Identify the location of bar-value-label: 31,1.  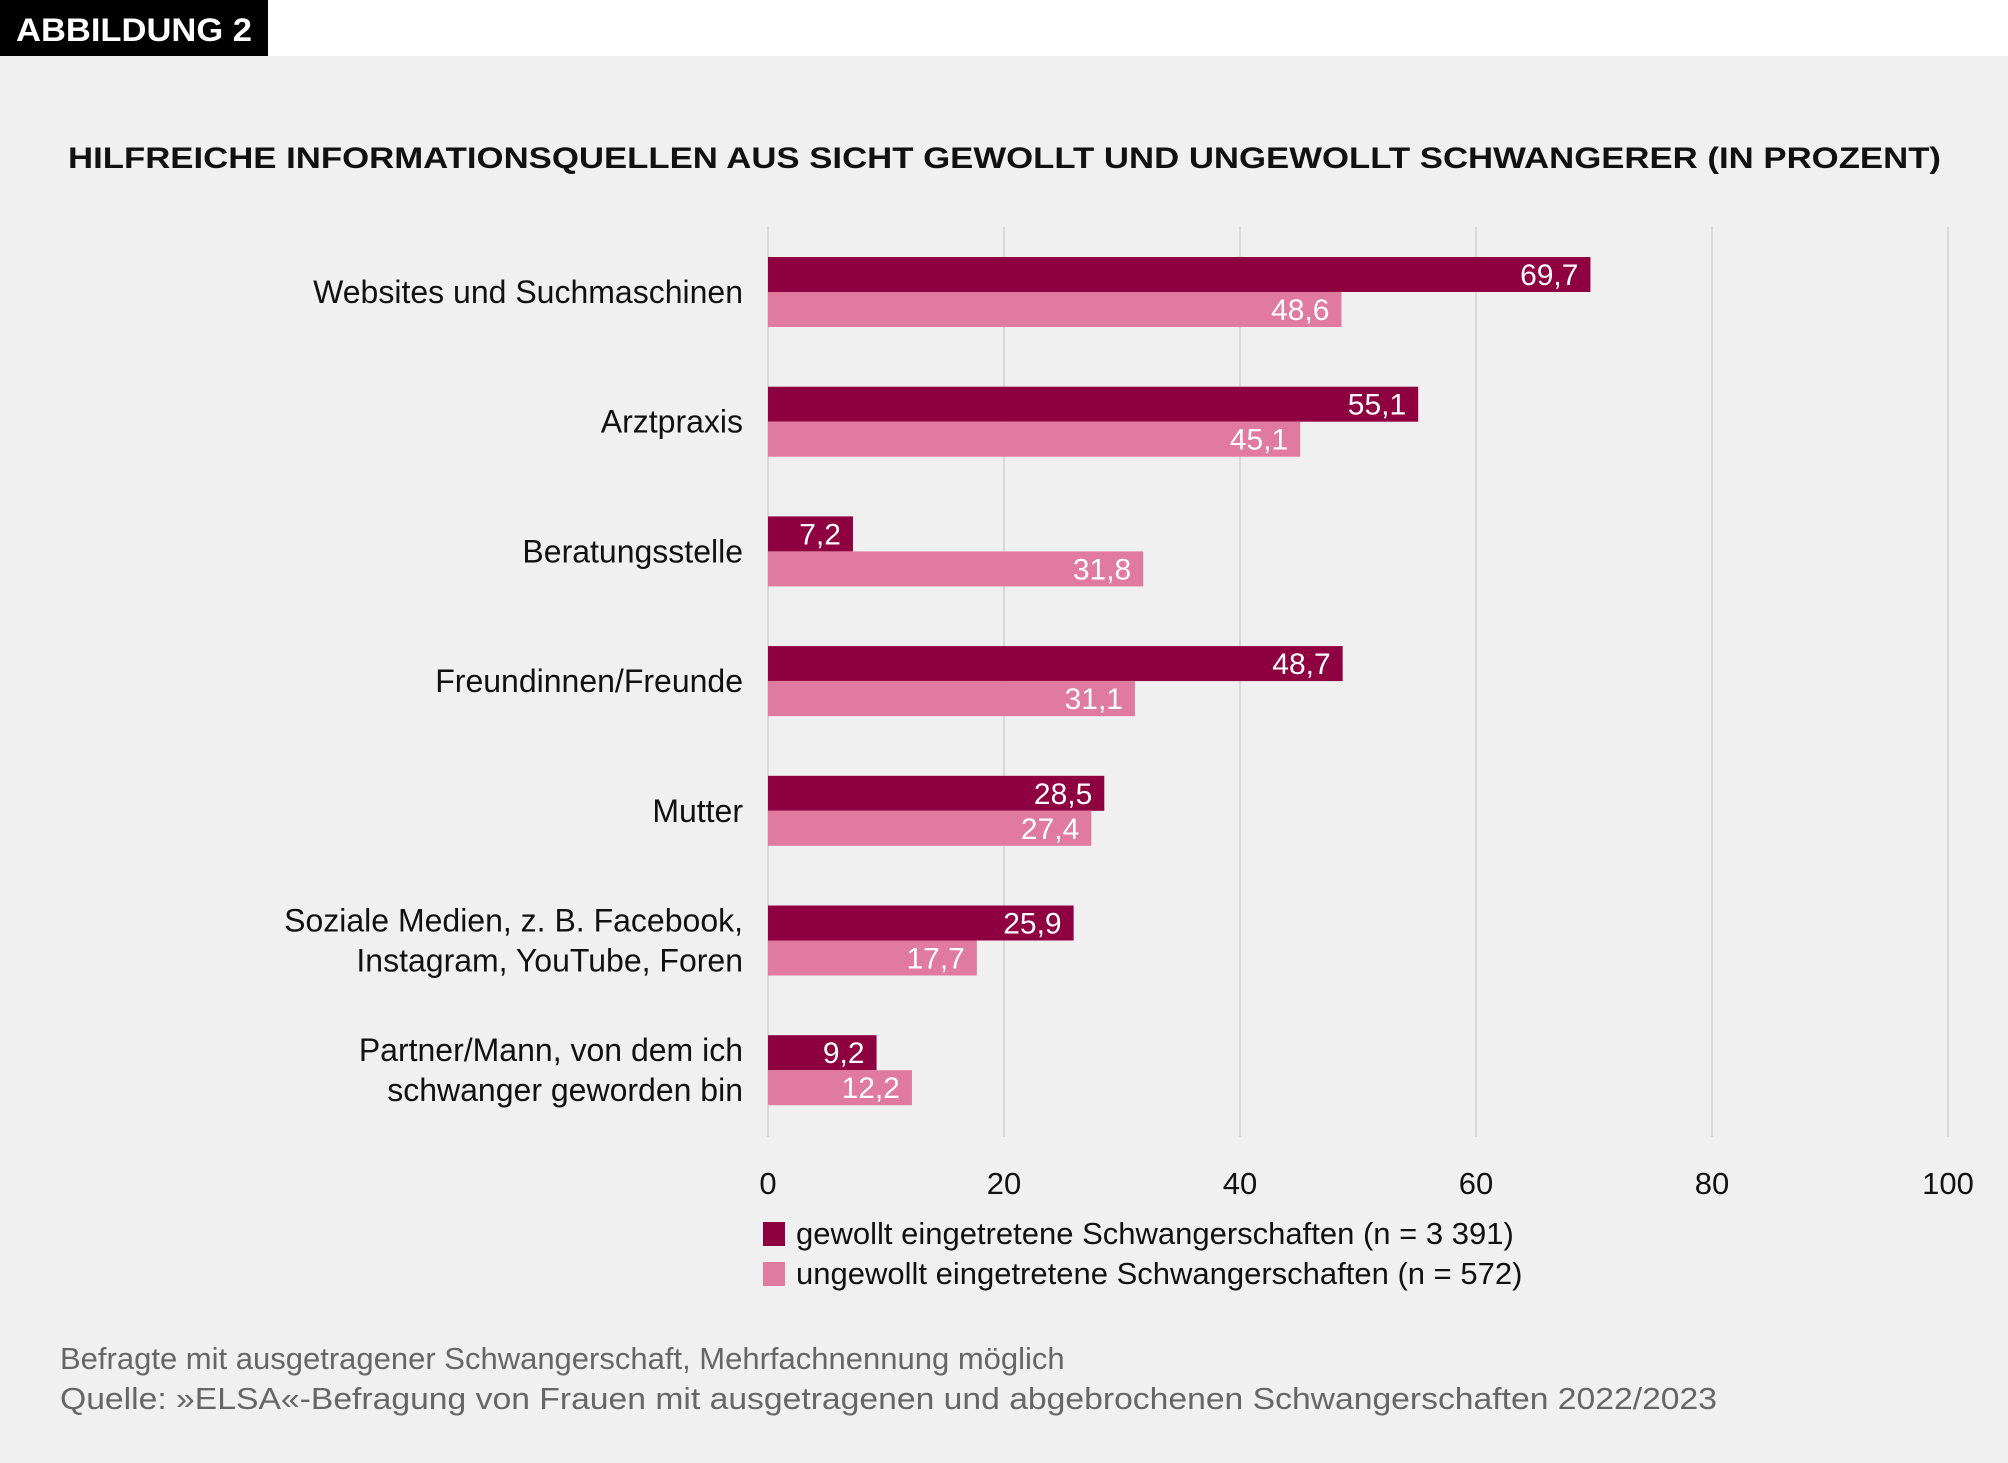
(1094, 699).